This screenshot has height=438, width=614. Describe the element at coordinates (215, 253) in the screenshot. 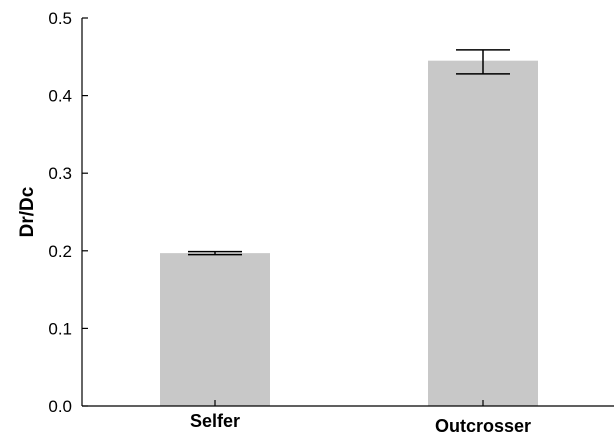

I see `error-bar-selfer` at that location.